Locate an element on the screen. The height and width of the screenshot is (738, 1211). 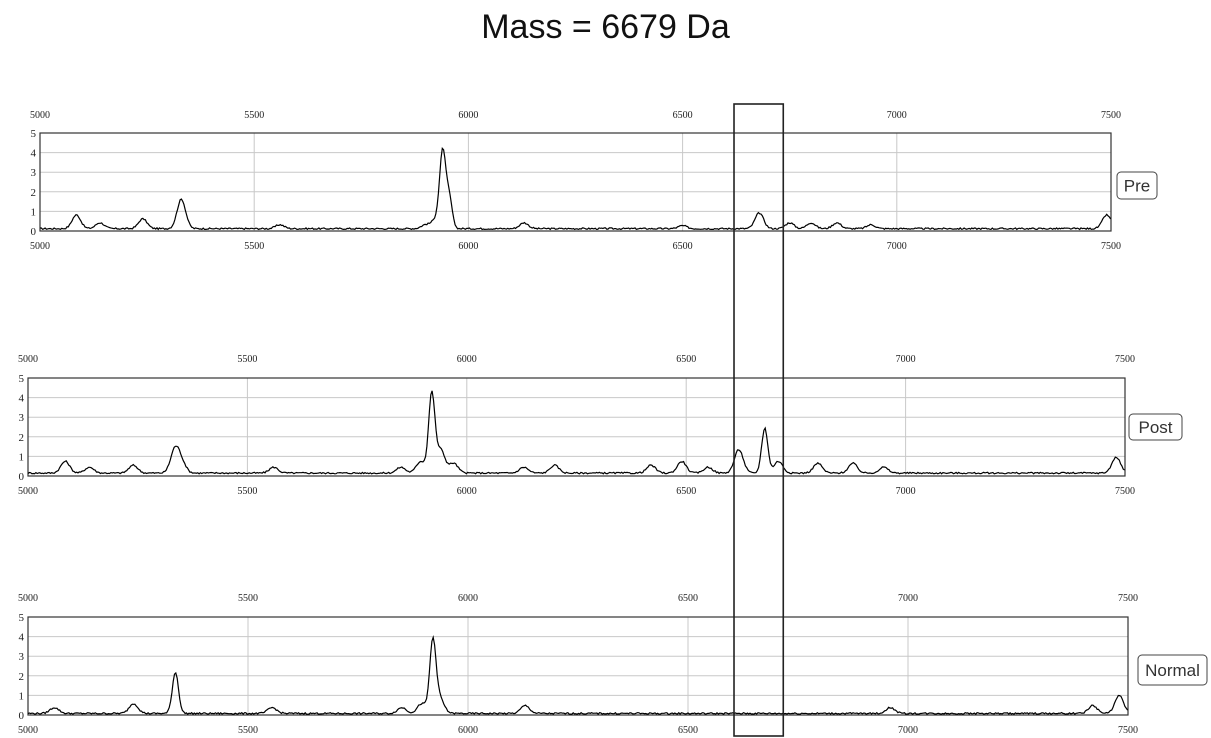
legend-label: Normal is located at coordinates (1172, 670).